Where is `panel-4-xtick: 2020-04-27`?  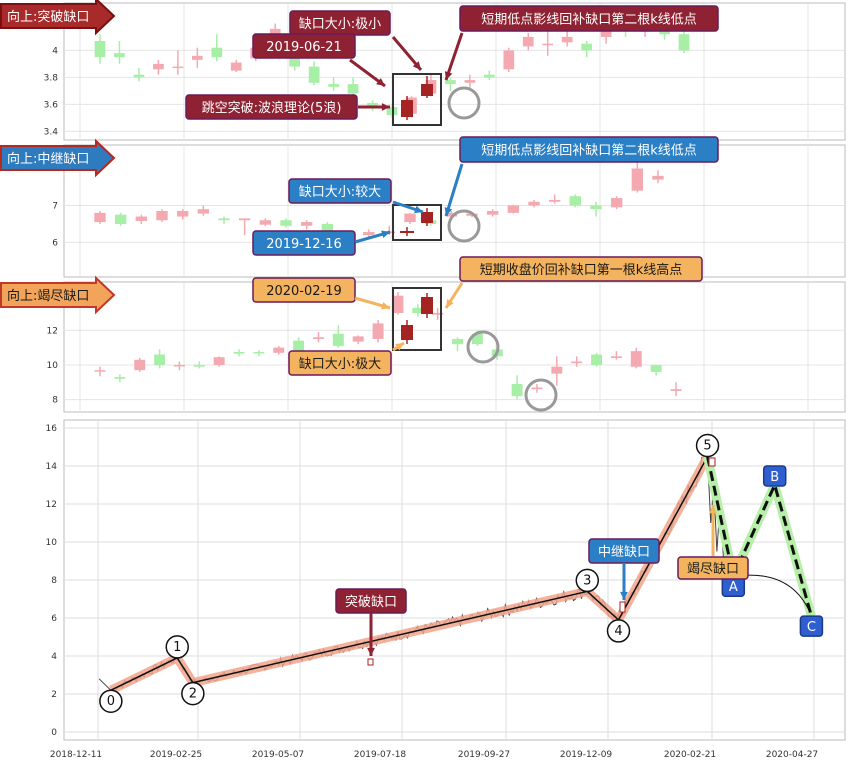
panel-4-xtick: 2020-04-27 is located at coordinates (792, 755).